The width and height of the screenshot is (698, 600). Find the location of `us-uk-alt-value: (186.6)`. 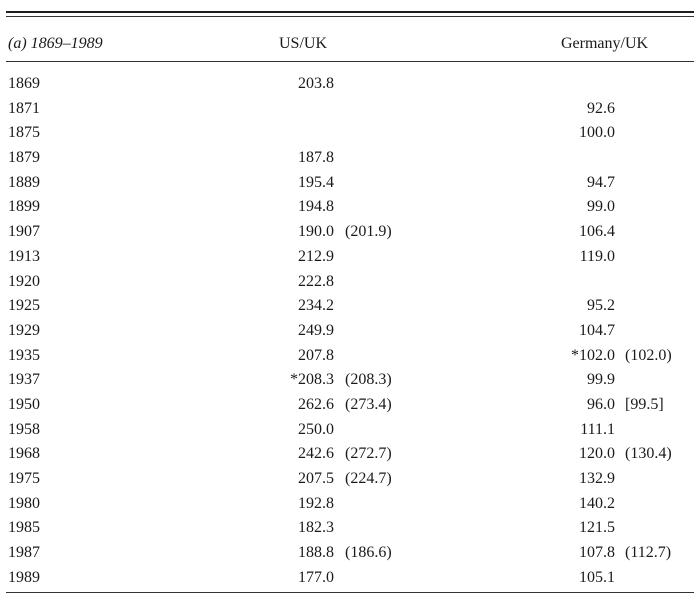

us-uk-alt-value: (186.6) is located at coordinates (368, 553).